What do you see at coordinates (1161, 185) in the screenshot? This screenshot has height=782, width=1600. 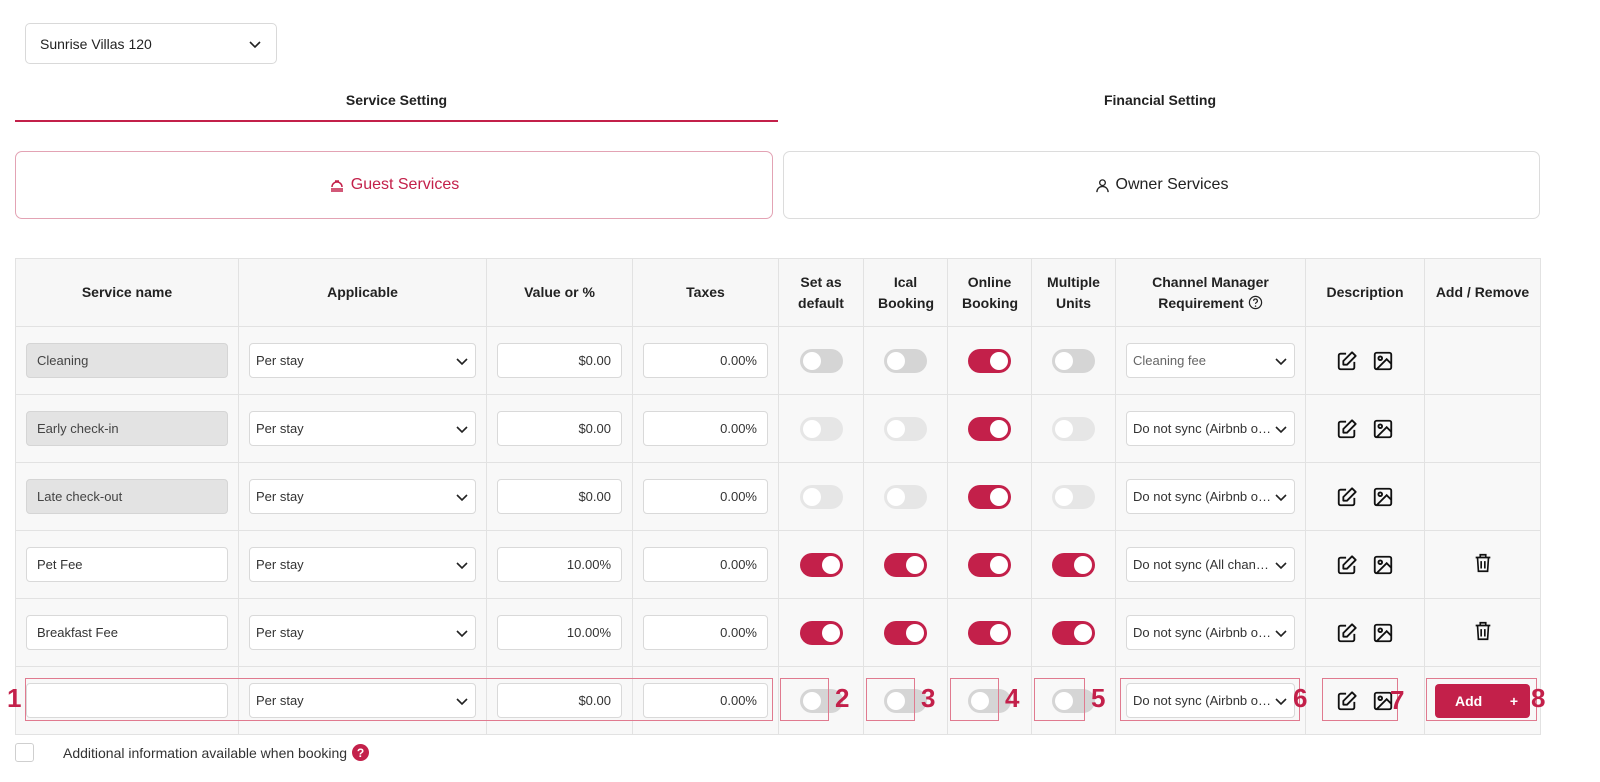 I see `owner-services-button: Owner Services` at bounding box center [1161, 185].